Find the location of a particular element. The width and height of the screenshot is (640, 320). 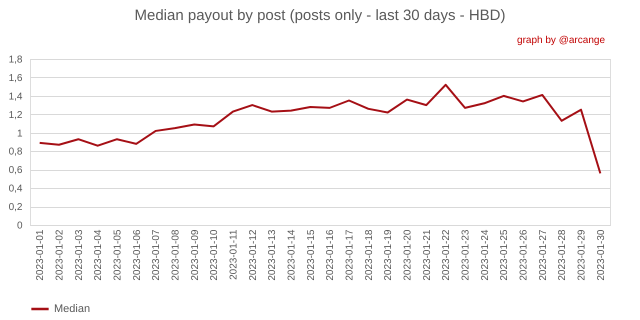

x-tick-label: 2023-01-22 is located at coordinates (446, 255).